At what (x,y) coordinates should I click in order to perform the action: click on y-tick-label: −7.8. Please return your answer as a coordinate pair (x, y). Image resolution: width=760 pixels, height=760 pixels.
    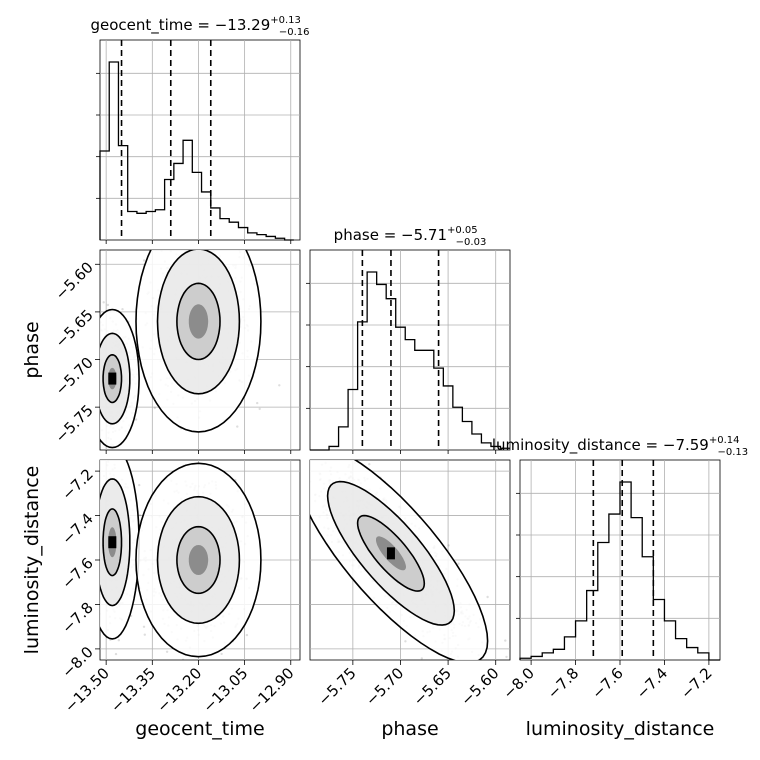
    Looking at the image, I should click on (77, 618).